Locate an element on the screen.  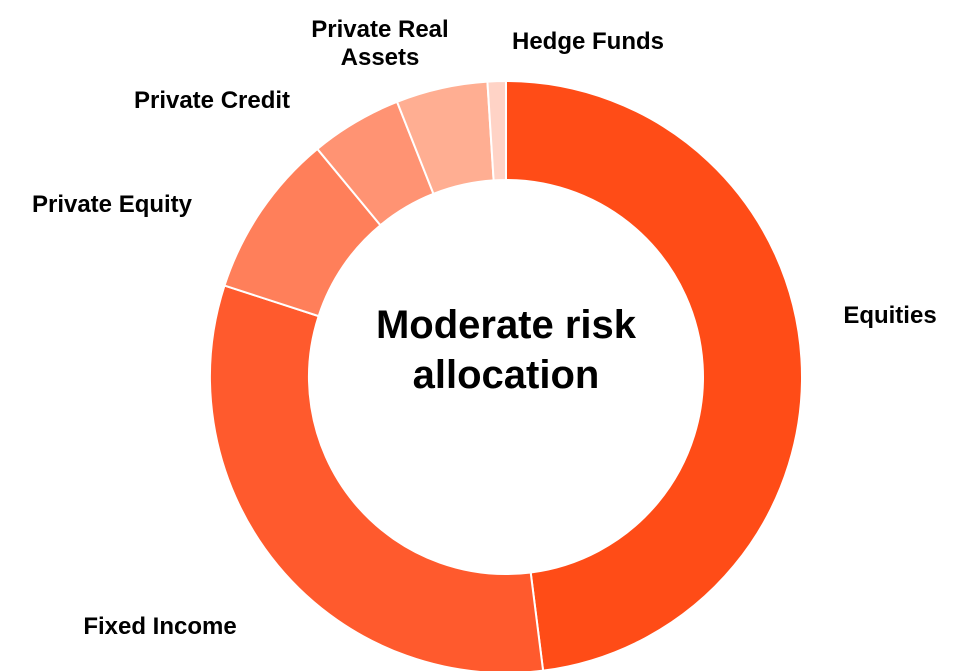
segment-label: Fixed Income is located at coordinates (160, 626).